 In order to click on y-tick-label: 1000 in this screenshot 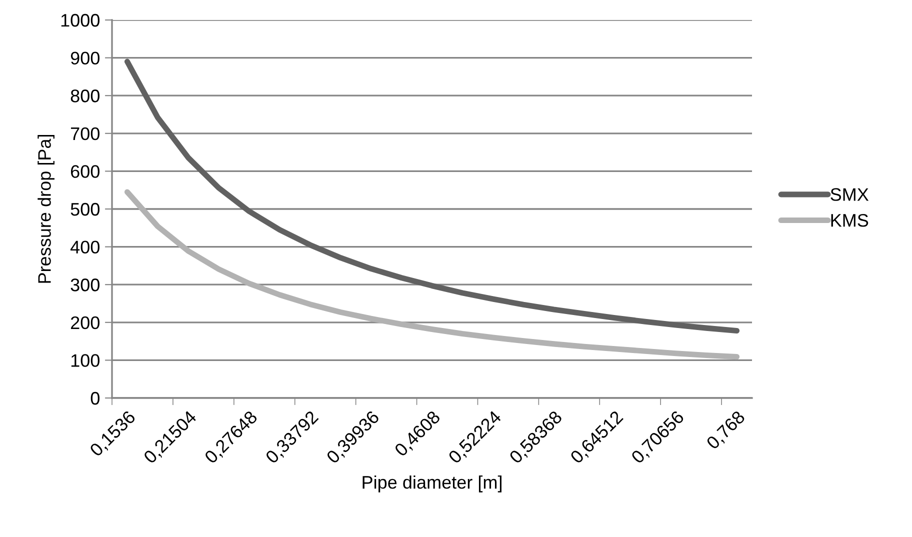, I will do `click(80, 20)`.